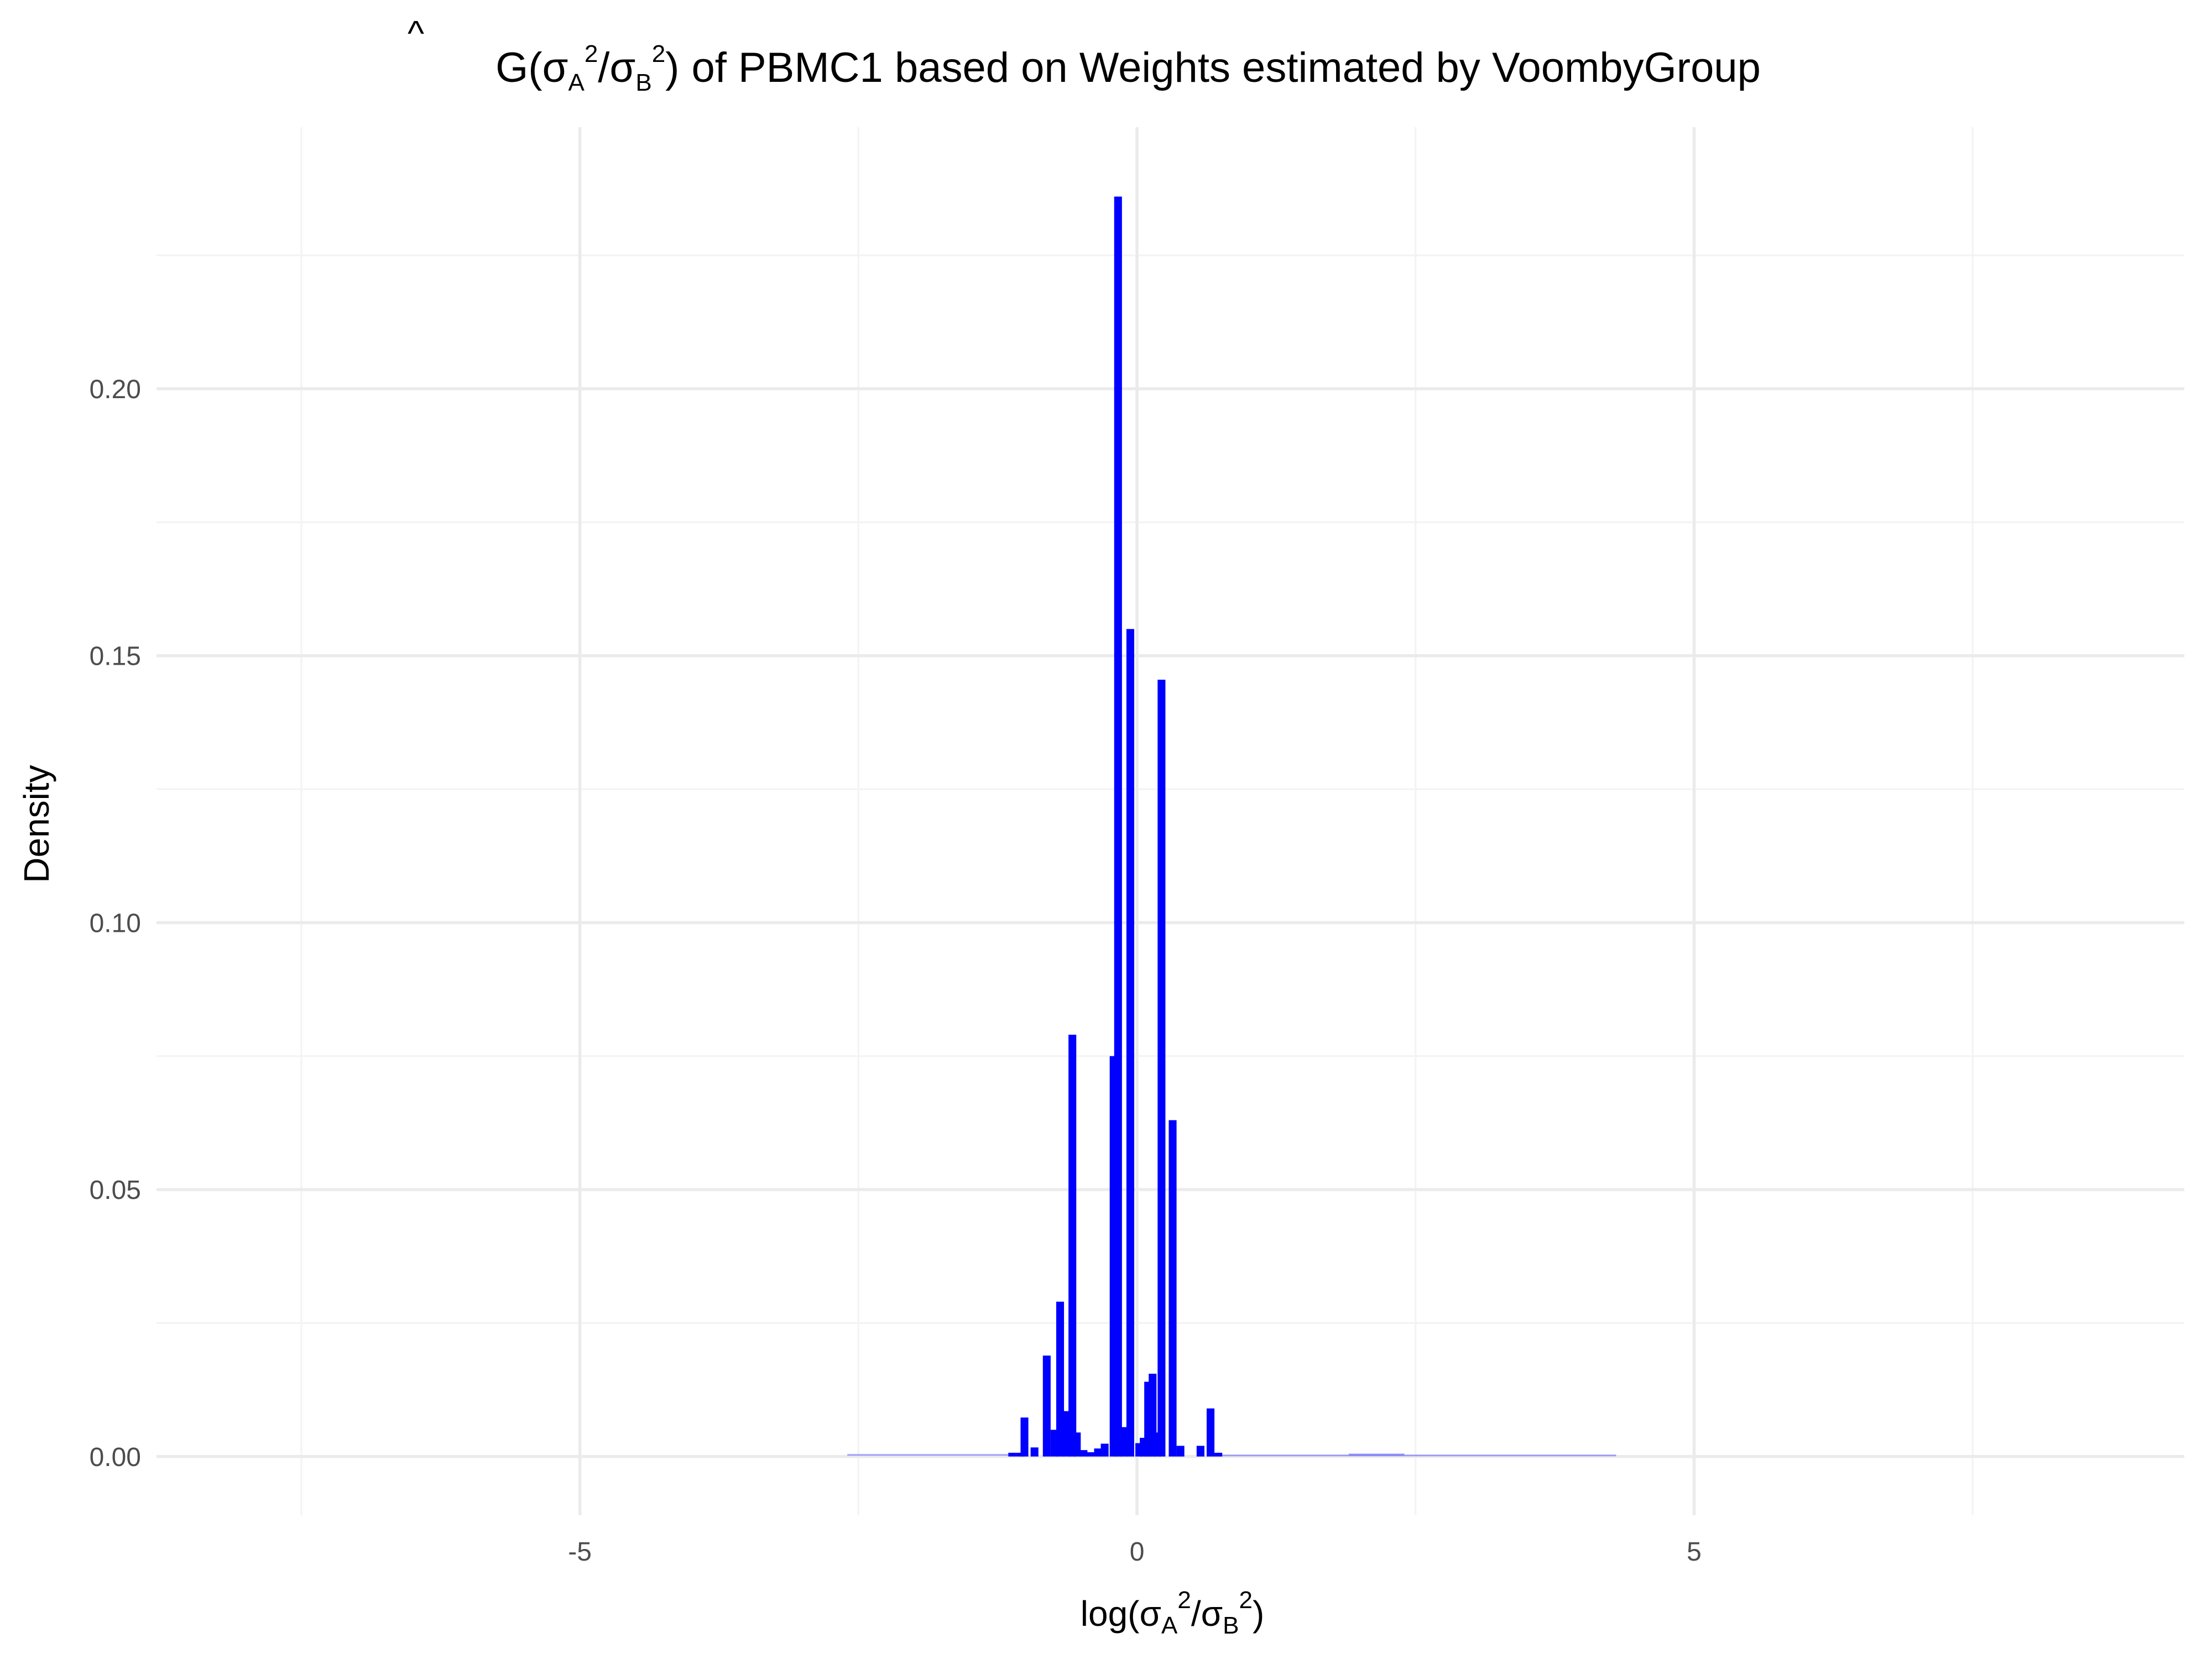 Image resolution: width=2212 pixels, height=1659 pixels. I want to click on title-sub-a: A, so click(576, 83).